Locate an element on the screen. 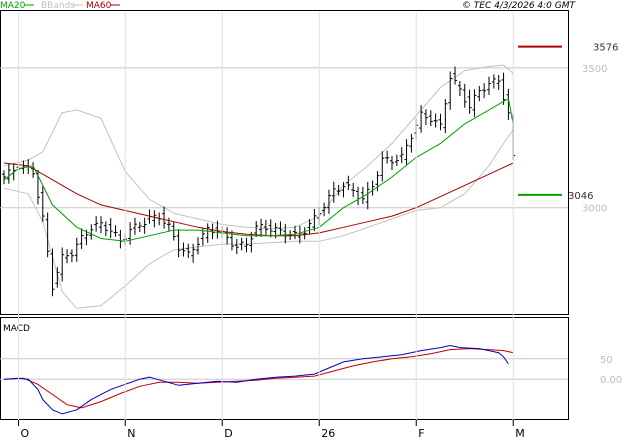  macd-y-tick-0.00: 0.00 is located at coordinates (611, 380).